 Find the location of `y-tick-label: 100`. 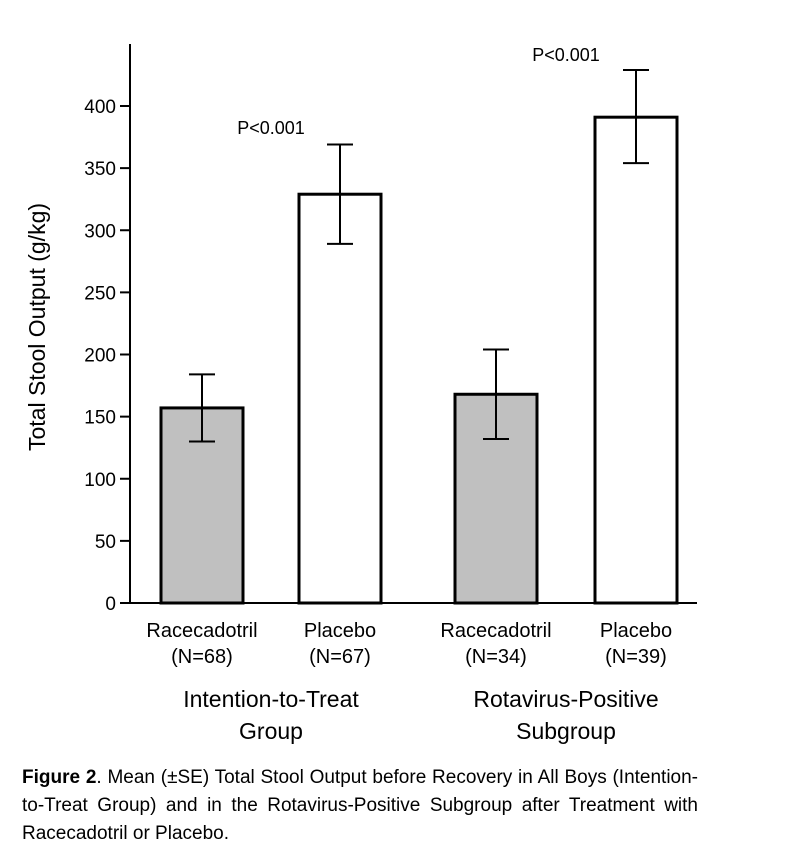

y-tick-label: 100 is located at coordinates (100, 480).